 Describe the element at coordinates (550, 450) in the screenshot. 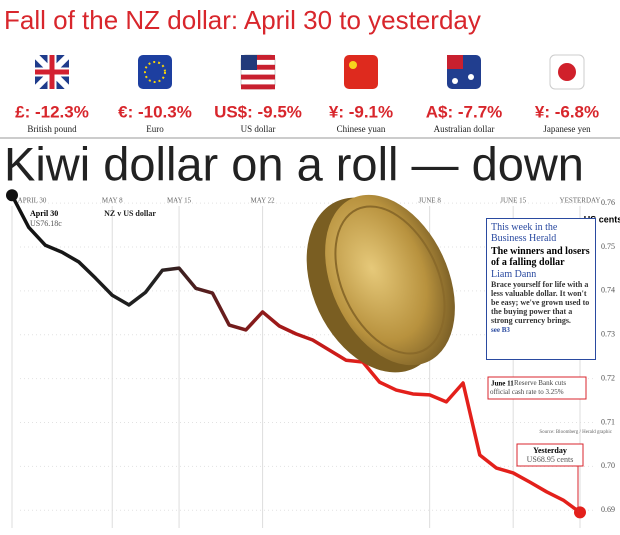

I see `annotation-title: Yesterday` at that location.